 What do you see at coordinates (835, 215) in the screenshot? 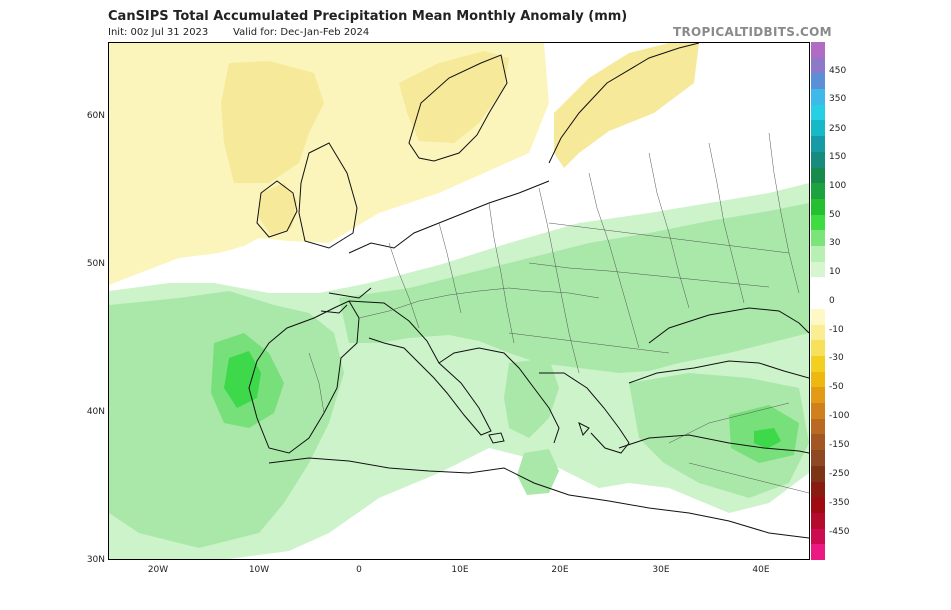
I see `colorbar-tick-label: 50` at bounding box center [835, 215].